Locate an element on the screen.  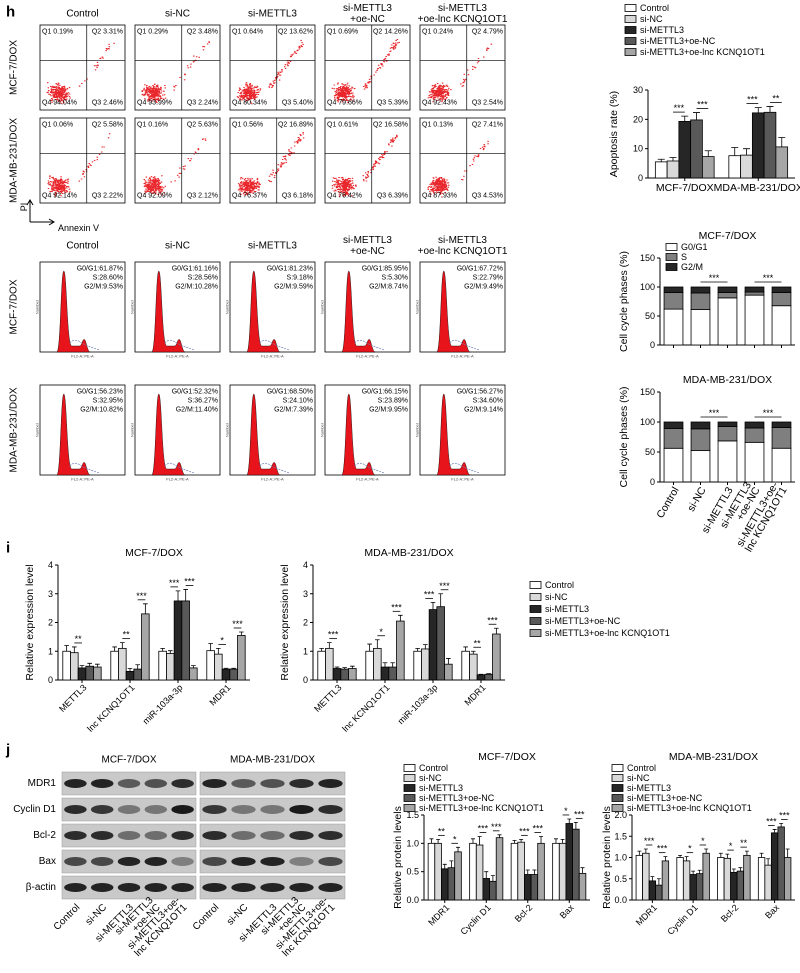
column-header: Control is located at coordinates (82, 14).